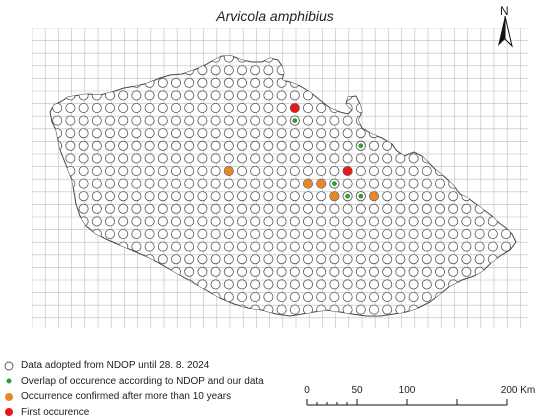 The height and width of the screenshot is (420, 550). Describe the element at coordinates (321, 184) in the screenshot. I see `confirmed-occurrence-marker` at that location.